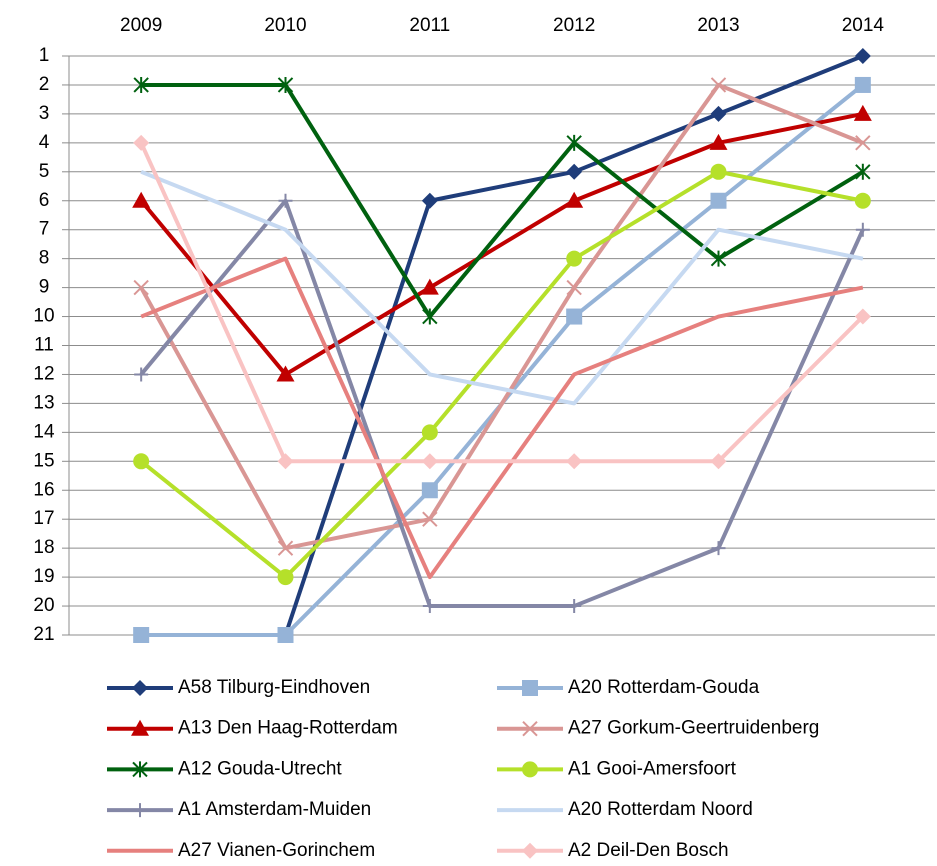 This screenshot has height=866, width=937. I want to click on y-tick-label: 19, so click(43, 576).